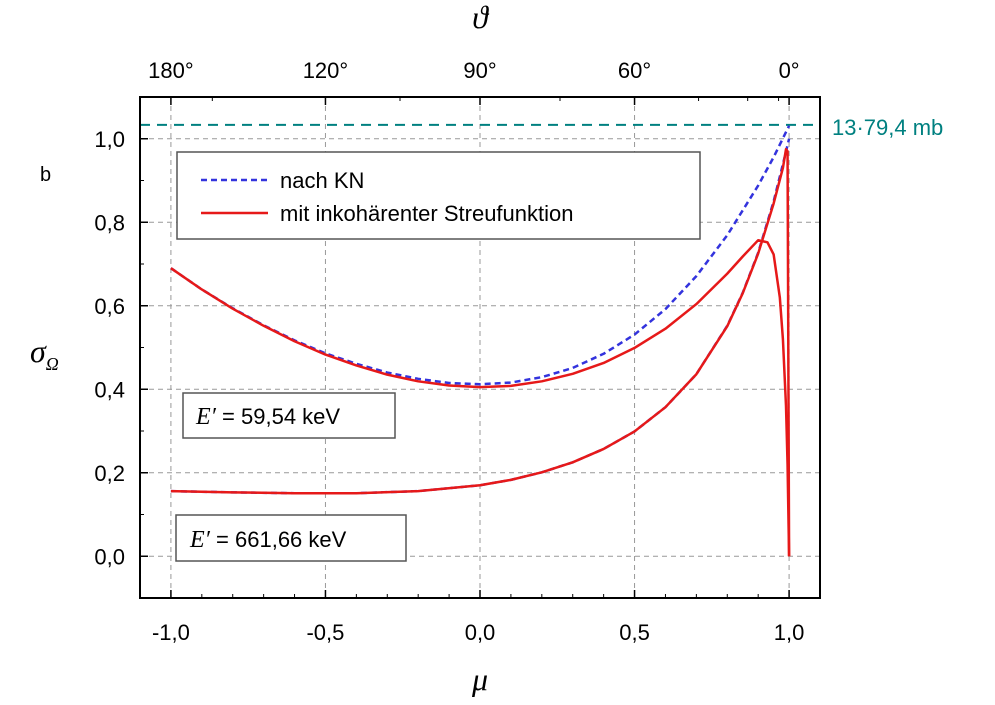 The height and width of the screenshot is (705, 995). I want to click on left-axis-ticks: 0,0 0,2 0,4 0,6 0,8 1,0, so click(121, 347).